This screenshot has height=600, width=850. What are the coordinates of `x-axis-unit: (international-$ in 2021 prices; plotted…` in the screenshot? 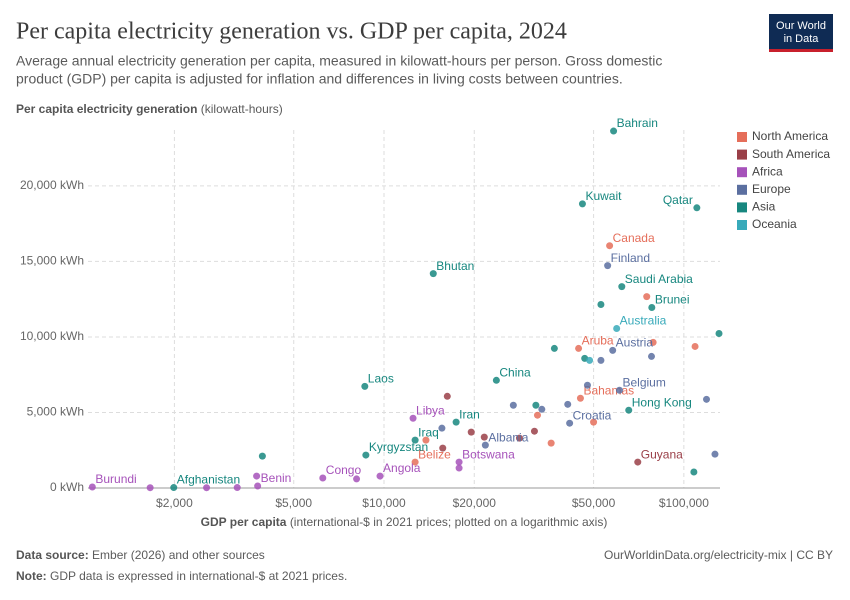 It's located at (449, 522).